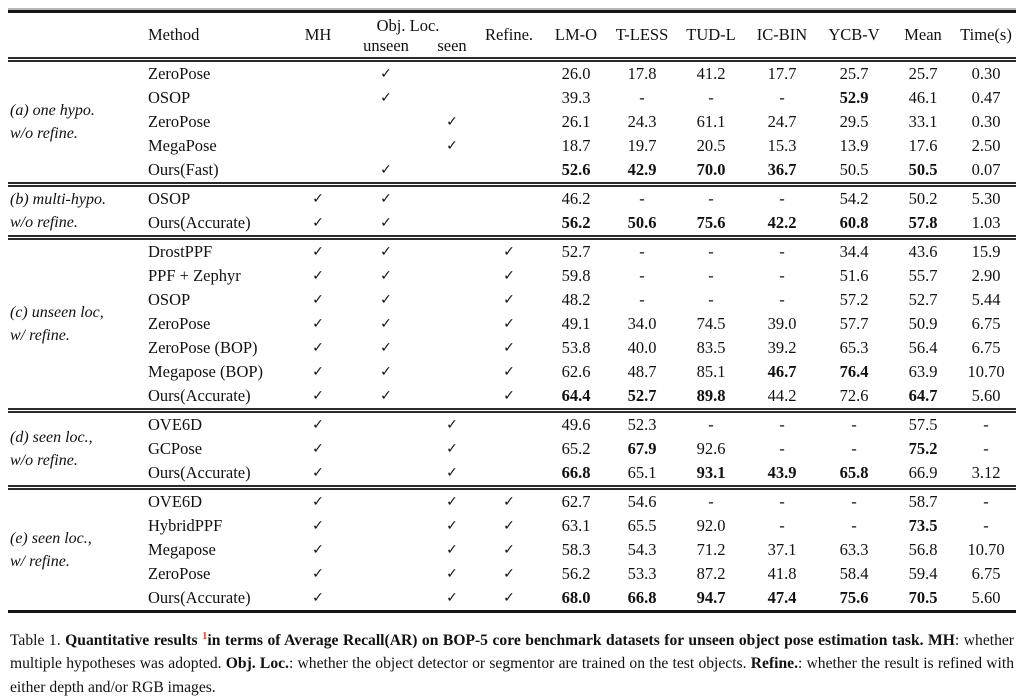  Describe the element at coordinates (194, 275) in the screenshot. I see `method-name: PPF + Zephyr` at that location.